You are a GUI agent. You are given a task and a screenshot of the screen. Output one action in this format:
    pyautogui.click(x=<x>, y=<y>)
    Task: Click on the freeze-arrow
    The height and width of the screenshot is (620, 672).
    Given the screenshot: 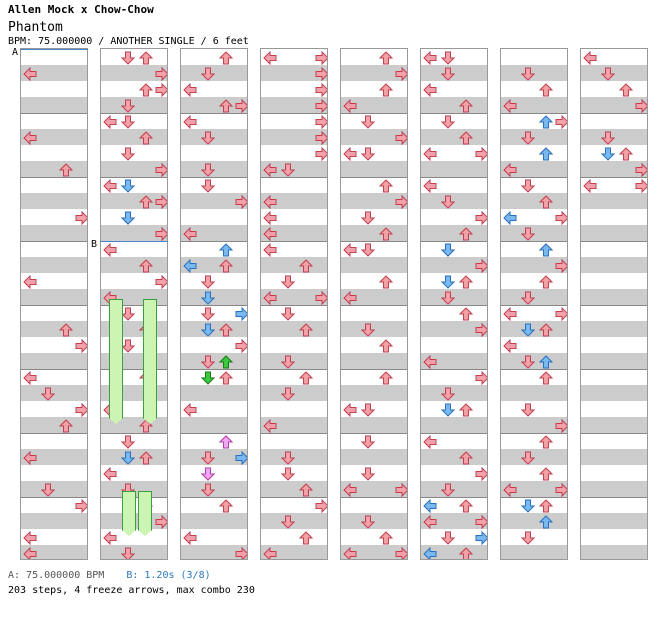 What is the action you would take?
    pyautogui.click(x=116, y=359)
    